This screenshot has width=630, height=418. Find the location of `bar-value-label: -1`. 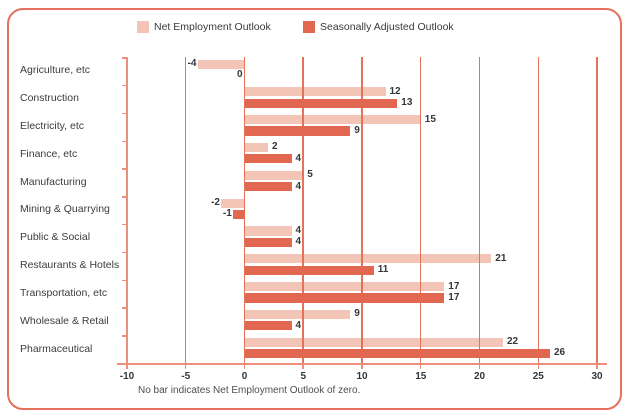

bar-value-label: -1 is located at coordinates (227, 214).